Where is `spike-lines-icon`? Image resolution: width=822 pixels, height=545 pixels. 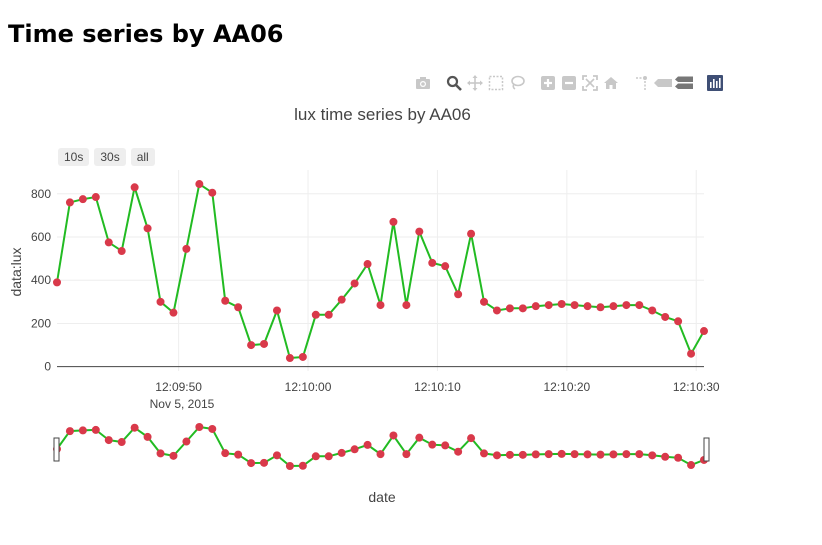
spike-lines-icon is located at coordinates (641, 83).